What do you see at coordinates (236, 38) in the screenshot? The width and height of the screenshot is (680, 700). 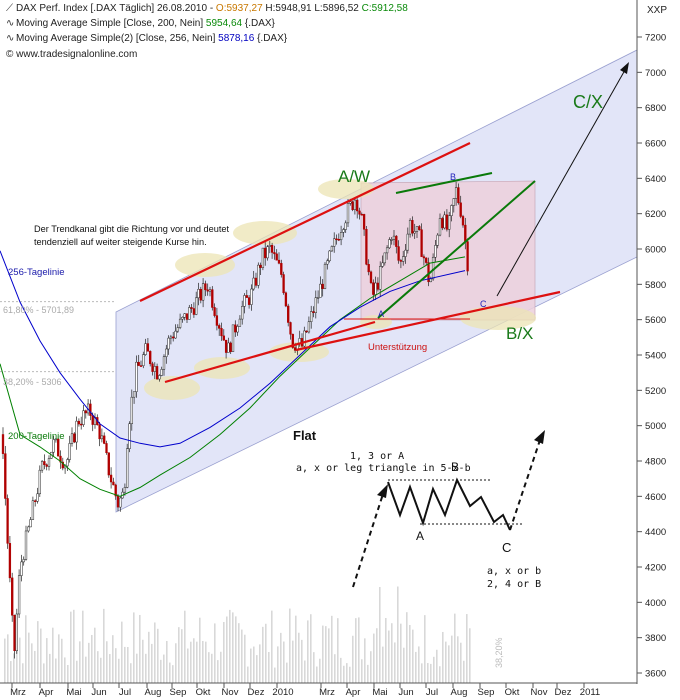 I see `legend-ma256-value: 5878,16` at bounding box center [236, 38].